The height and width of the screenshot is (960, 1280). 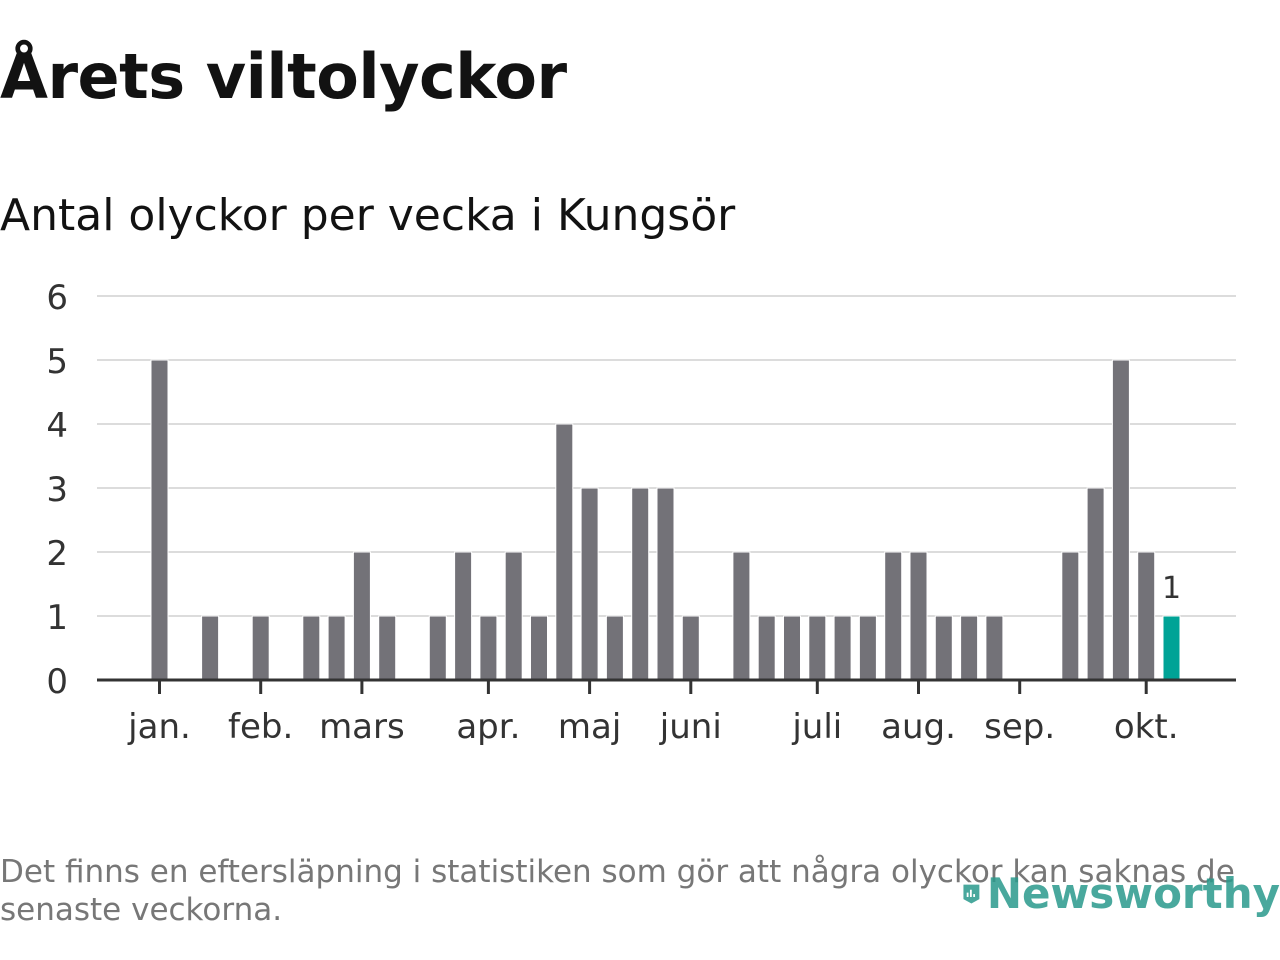 I want to click on x-axis-ticks, so click(x=653, y=687).